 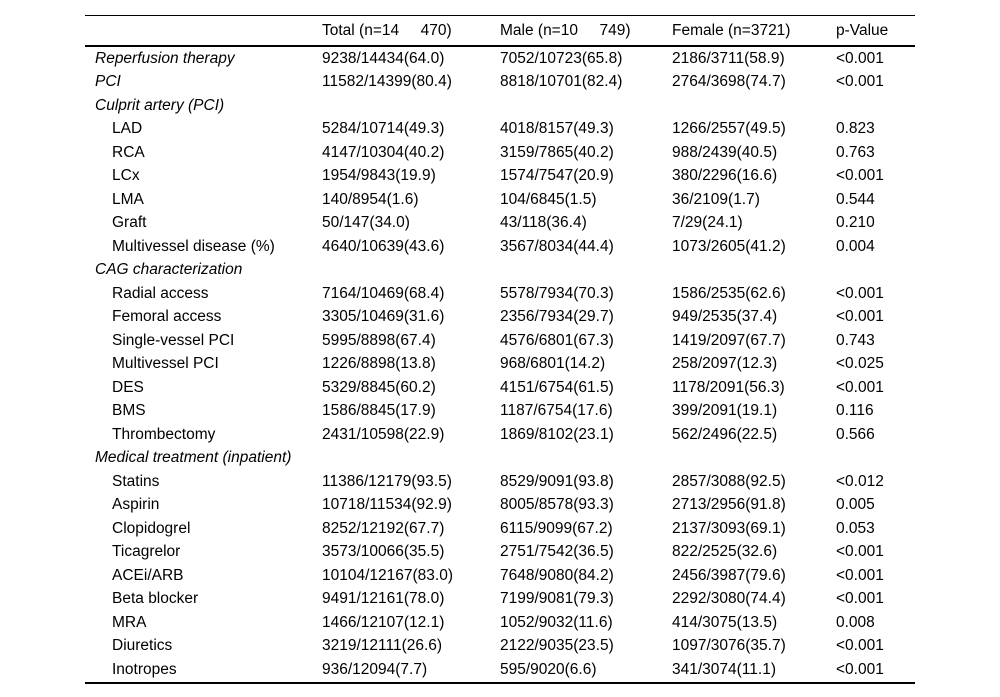 What do you see at coordinates (383, 129) in the screenshot?
I see `total-cell: 5284/10714(49.3)` at bounding box center [383, 129].